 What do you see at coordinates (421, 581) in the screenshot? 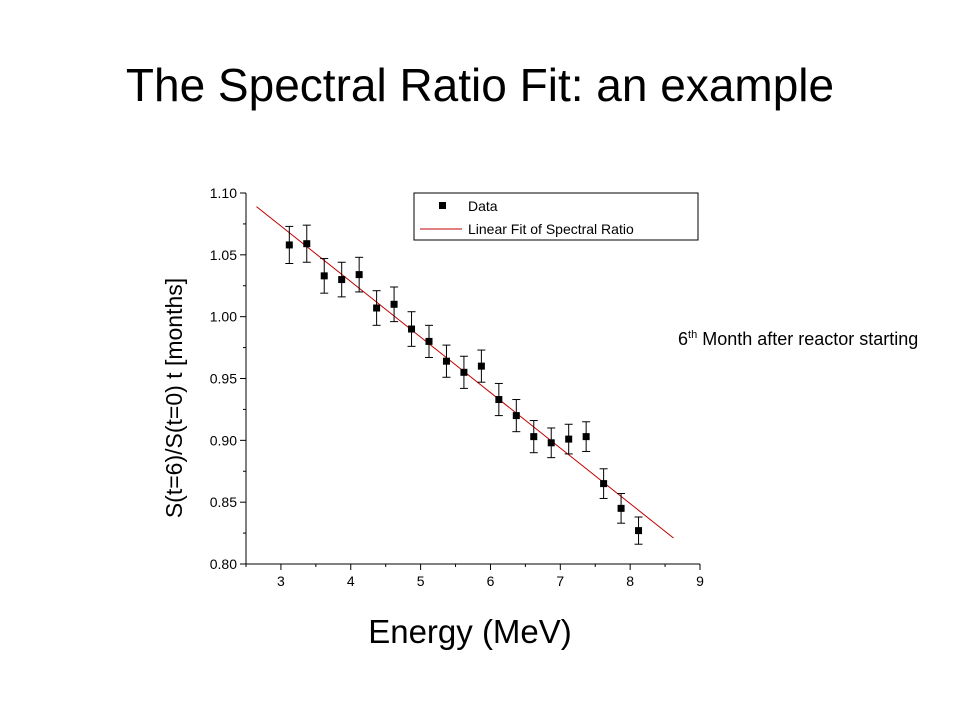
I see `x-tick-label: 5` at bounding box center [421, 581].